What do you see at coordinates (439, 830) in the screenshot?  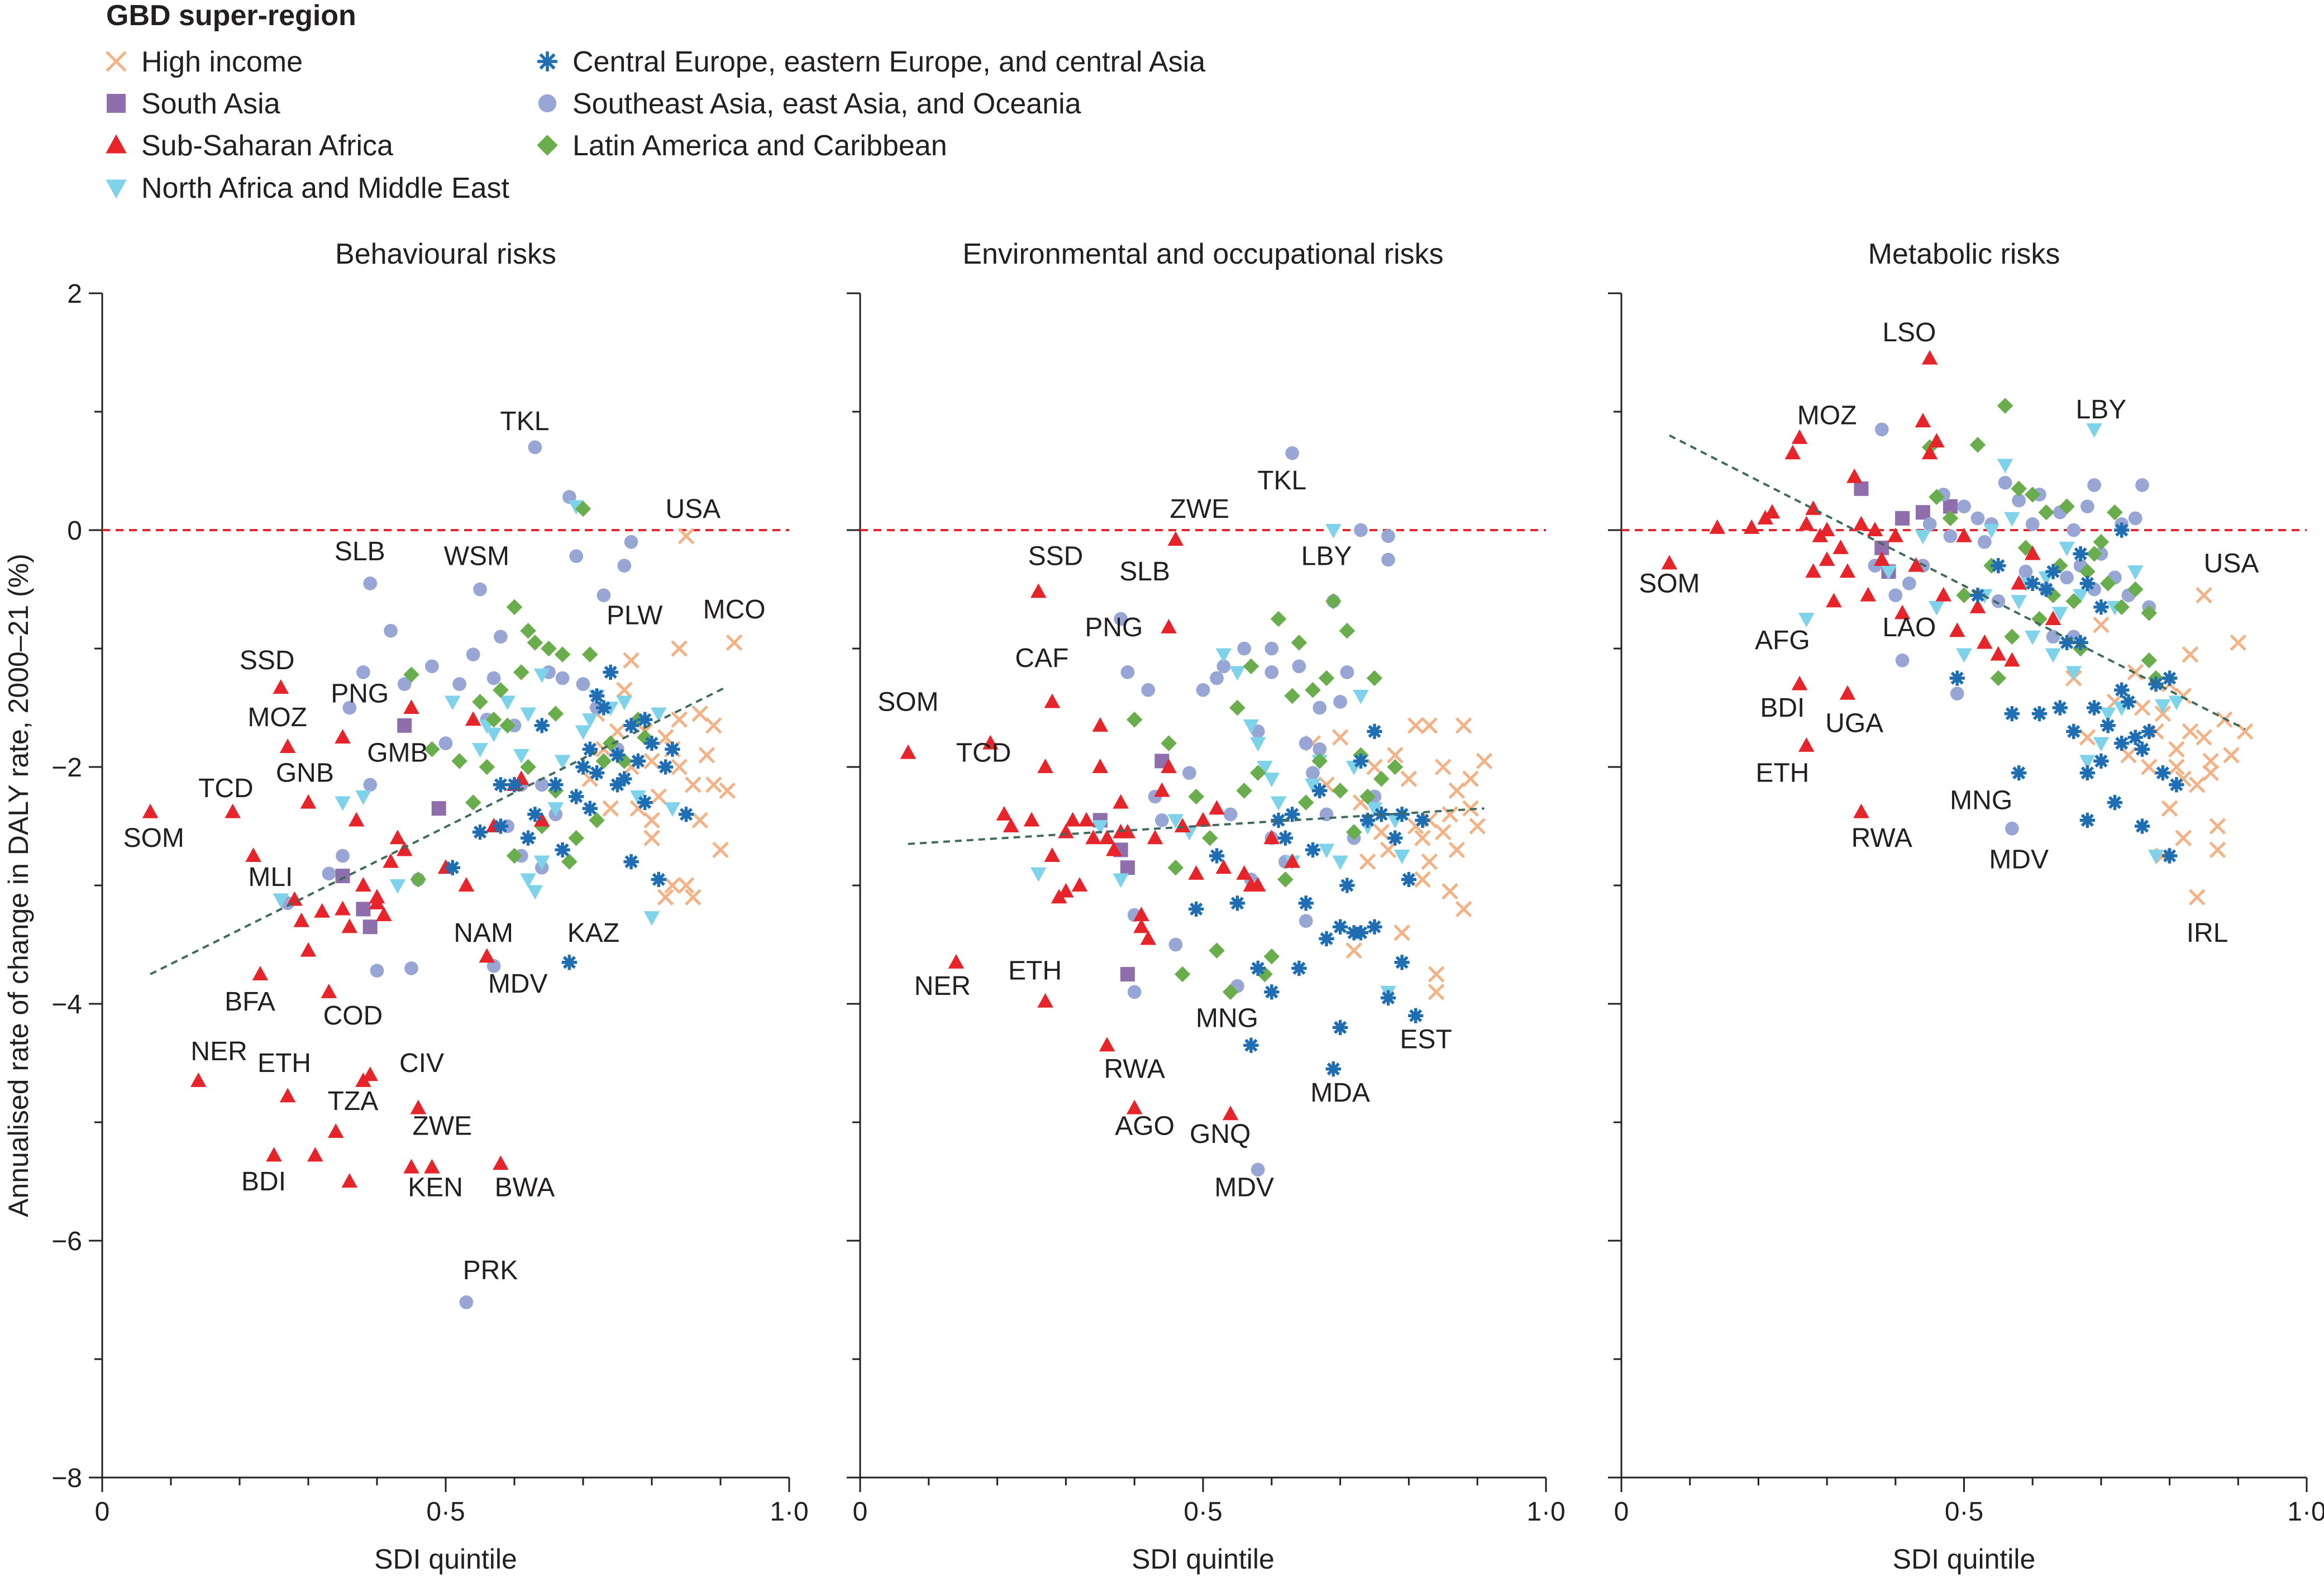 I see `trend-line` at bounding box center [439, 830].